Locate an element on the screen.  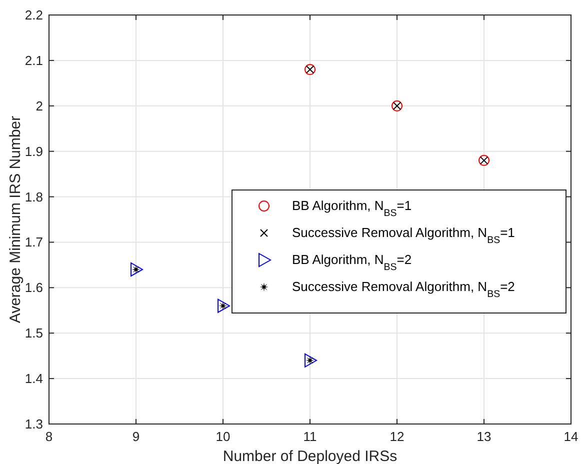
y-tick-label: 1.8 is located at coordinates (33, 196).